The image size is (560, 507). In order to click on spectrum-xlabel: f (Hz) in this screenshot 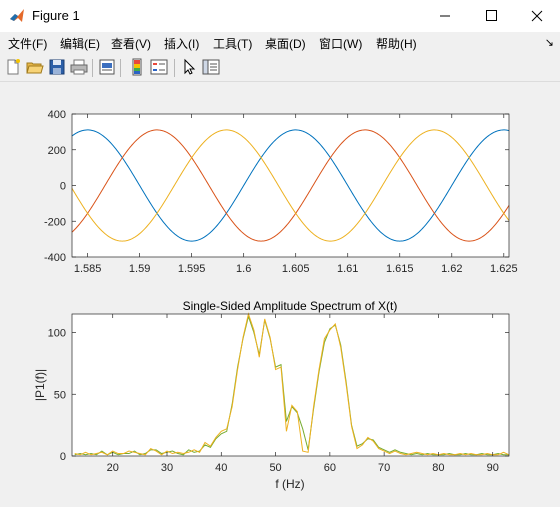, I will do `click(289, 484)`.